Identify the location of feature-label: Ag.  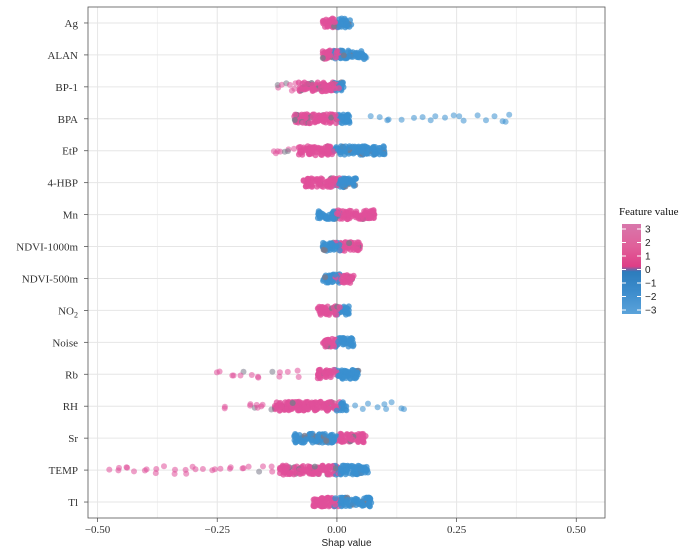
(72, 24).